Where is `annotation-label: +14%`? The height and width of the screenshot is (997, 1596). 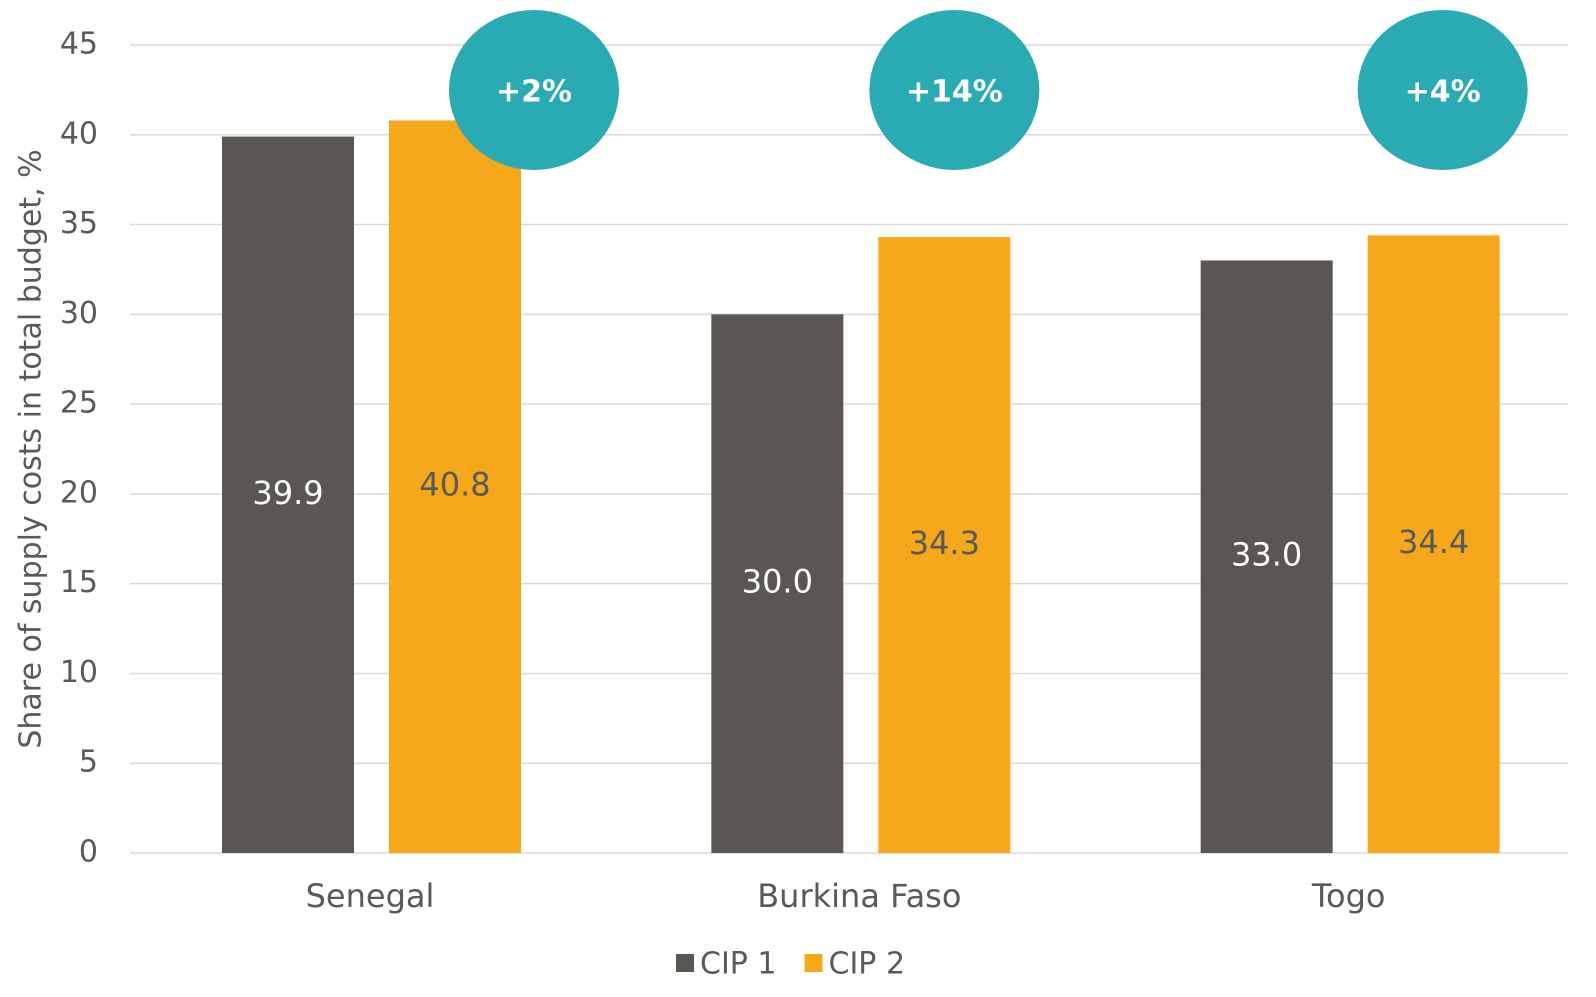
annotation-label: +14% is located at coordinates (954, 92).